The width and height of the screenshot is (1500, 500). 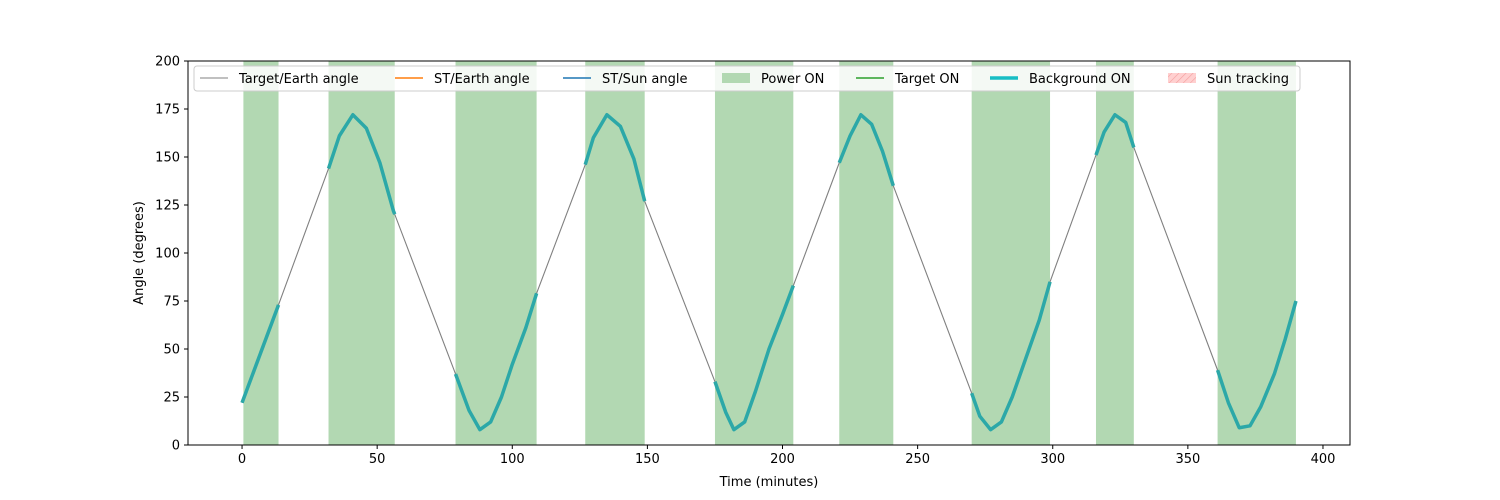 What do you see at coordinates (139, 253) in the screenshot?
I see `y-axis-label: Angle (degrees)` at bounding box center [139, 253].